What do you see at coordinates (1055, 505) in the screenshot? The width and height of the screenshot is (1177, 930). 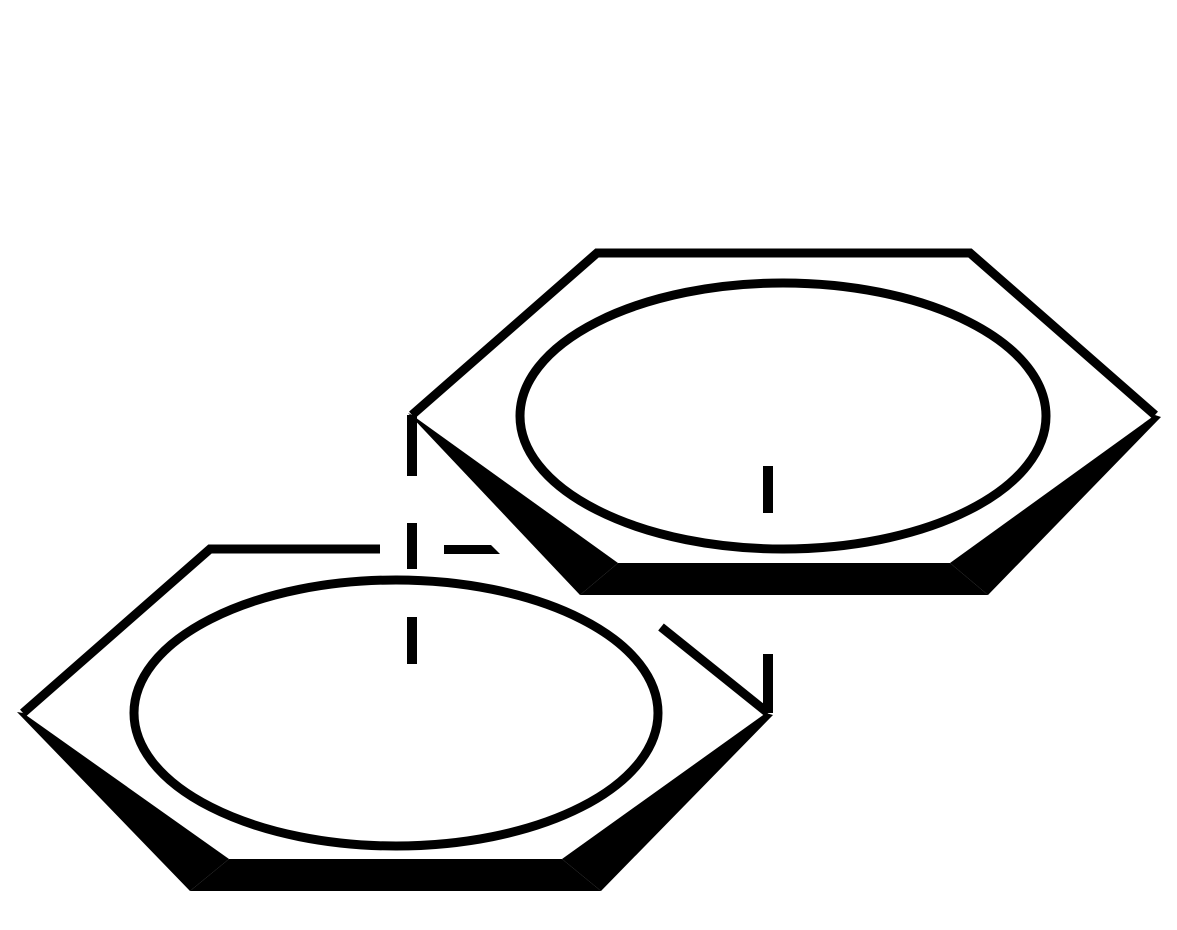 I see `upper-ring-right-wedge` at bounding box center [1055, 505].